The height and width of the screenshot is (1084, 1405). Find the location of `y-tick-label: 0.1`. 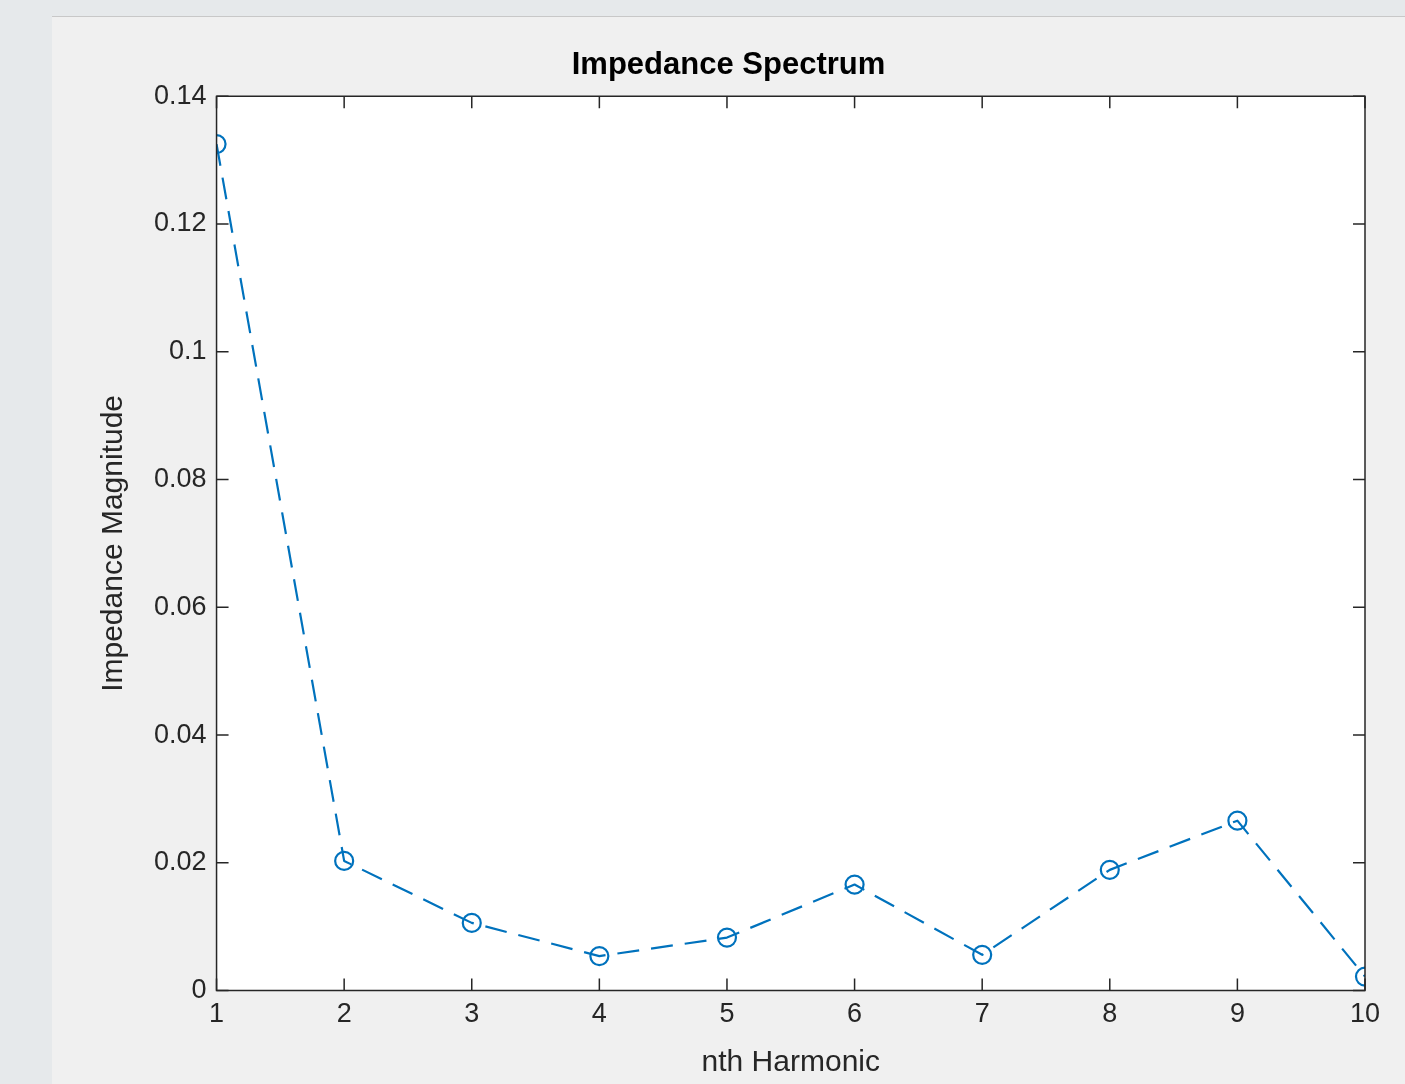

y-tick-label: 0.1 is located at coordinates (188, 350).